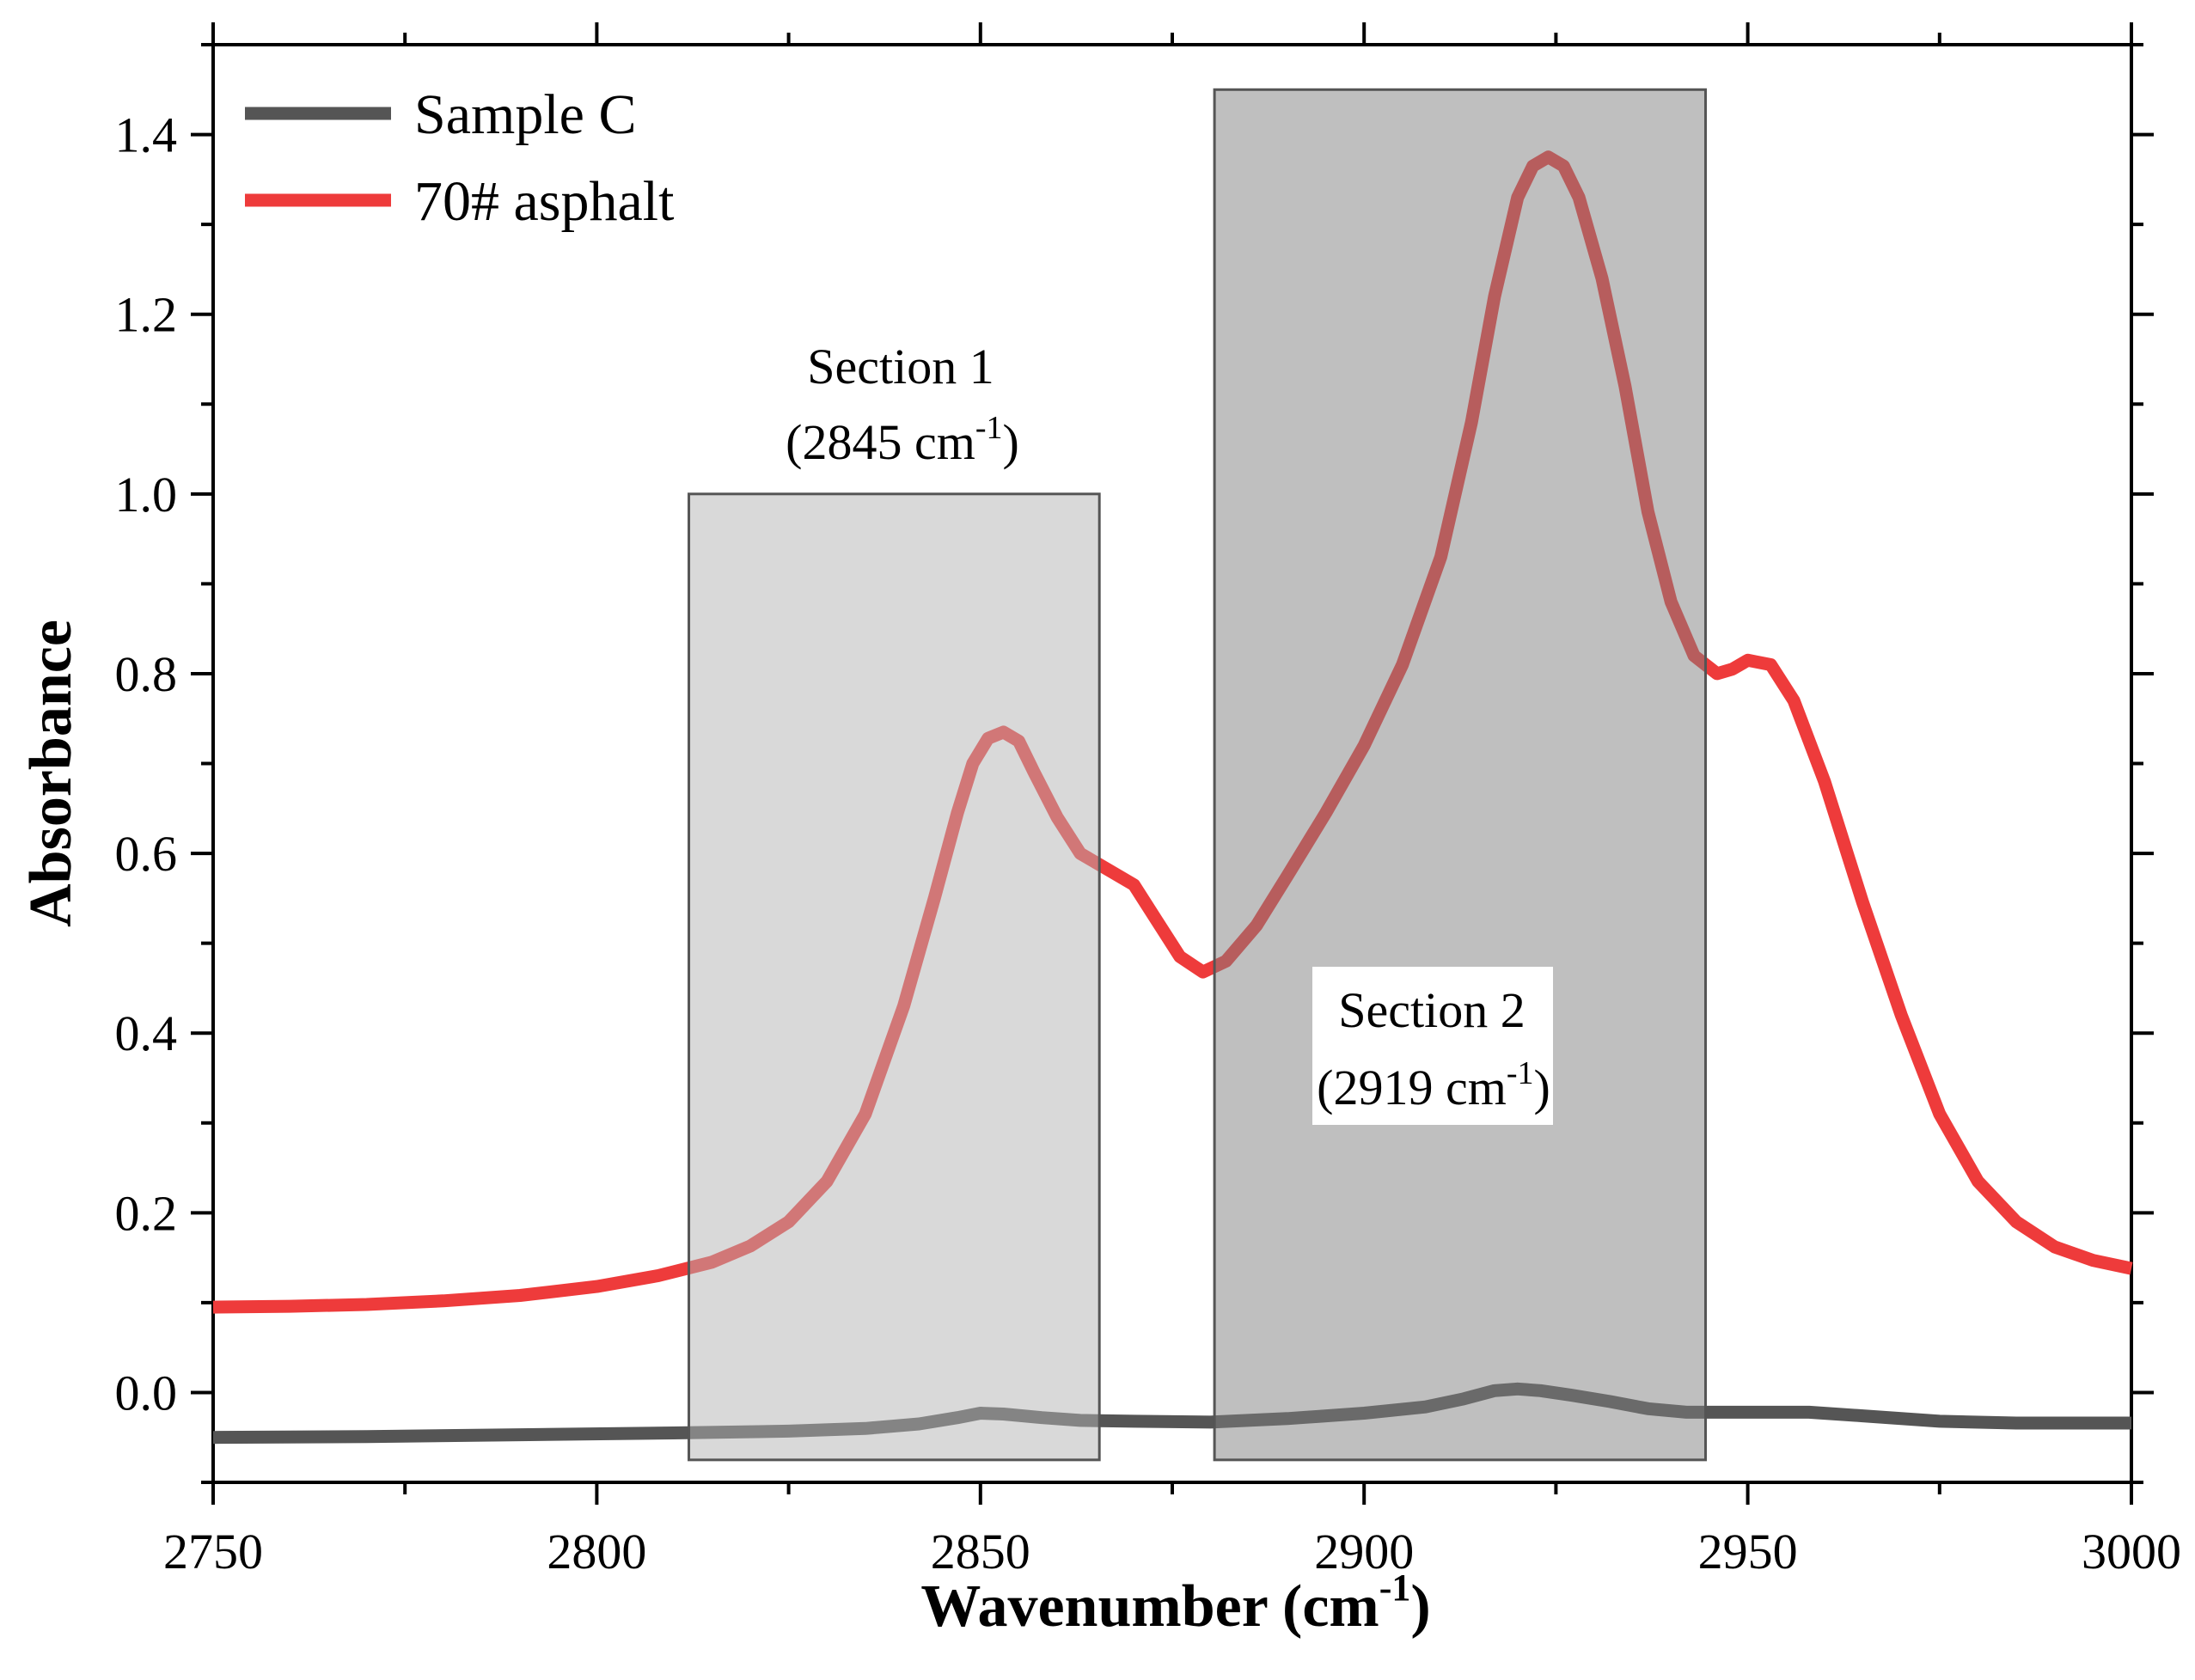 Image resolution: width=2195 pixels, height=1680 pixels. I want to click on x-tick-label: 2850, so click(980, 1551).